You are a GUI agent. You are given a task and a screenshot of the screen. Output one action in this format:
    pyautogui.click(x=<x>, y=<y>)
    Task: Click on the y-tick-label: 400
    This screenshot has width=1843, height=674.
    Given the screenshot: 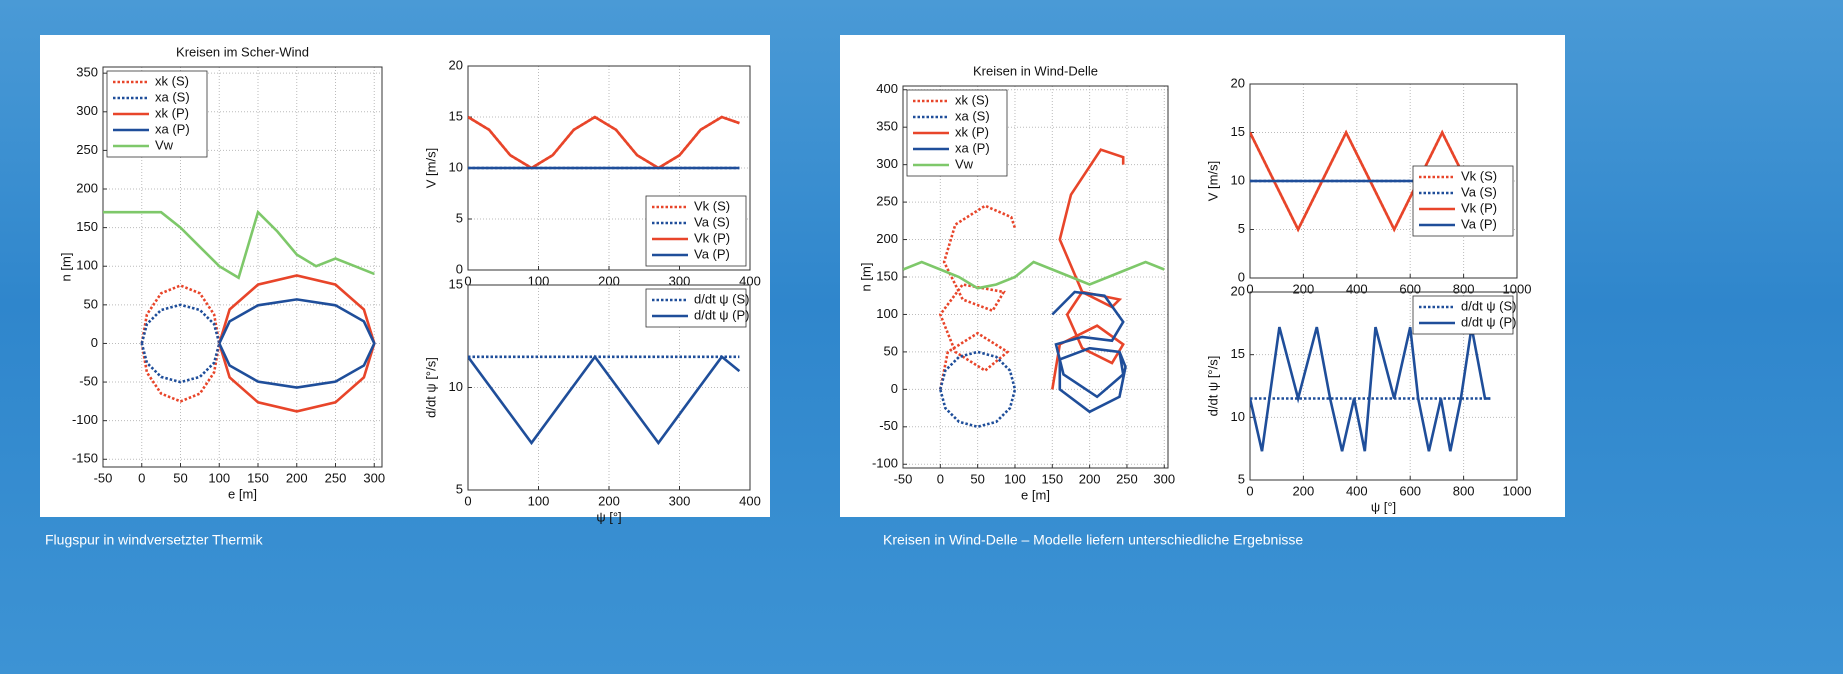 What is the action you would take?
    pyautogui.click(x=887, y=88)
    